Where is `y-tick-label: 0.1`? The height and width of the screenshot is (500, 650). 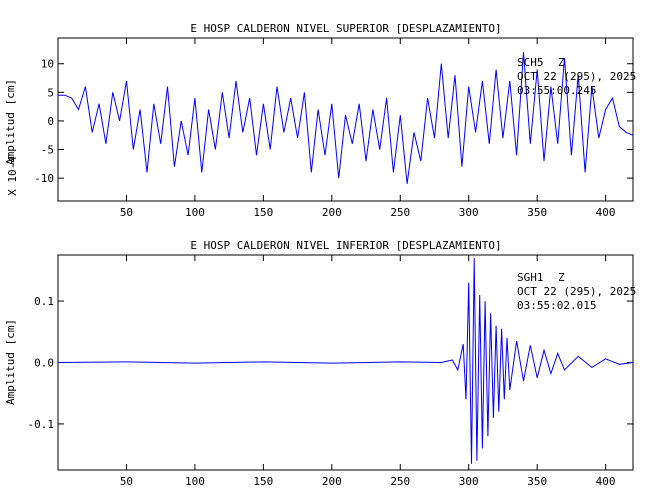 y-tick-label: 0.1 is located at coordinates (44, 301).